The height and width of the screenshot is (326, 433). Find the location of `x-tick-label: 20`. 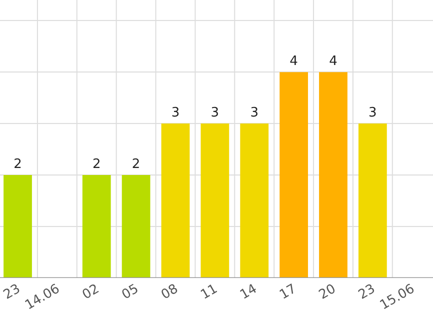

x-tick-label: 20 is located at coordinates (327, 292).